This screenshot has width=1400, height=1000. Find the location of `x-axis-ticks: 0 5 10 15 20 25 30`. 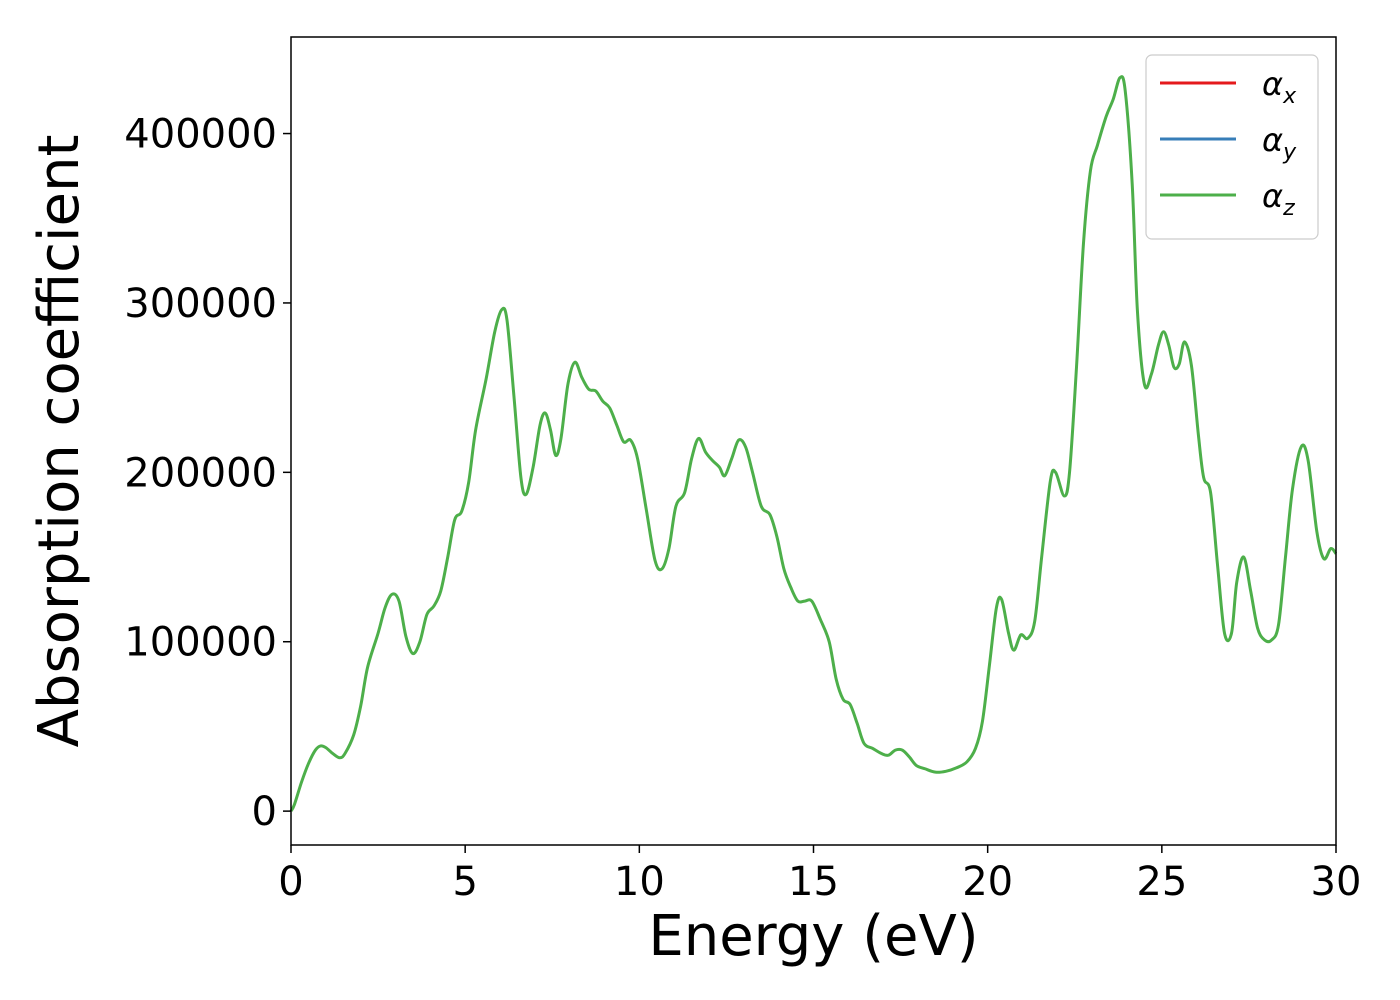

x-axis-ticks: 0 5 10 15 20 25 30 is located at coordinates (819, 875).